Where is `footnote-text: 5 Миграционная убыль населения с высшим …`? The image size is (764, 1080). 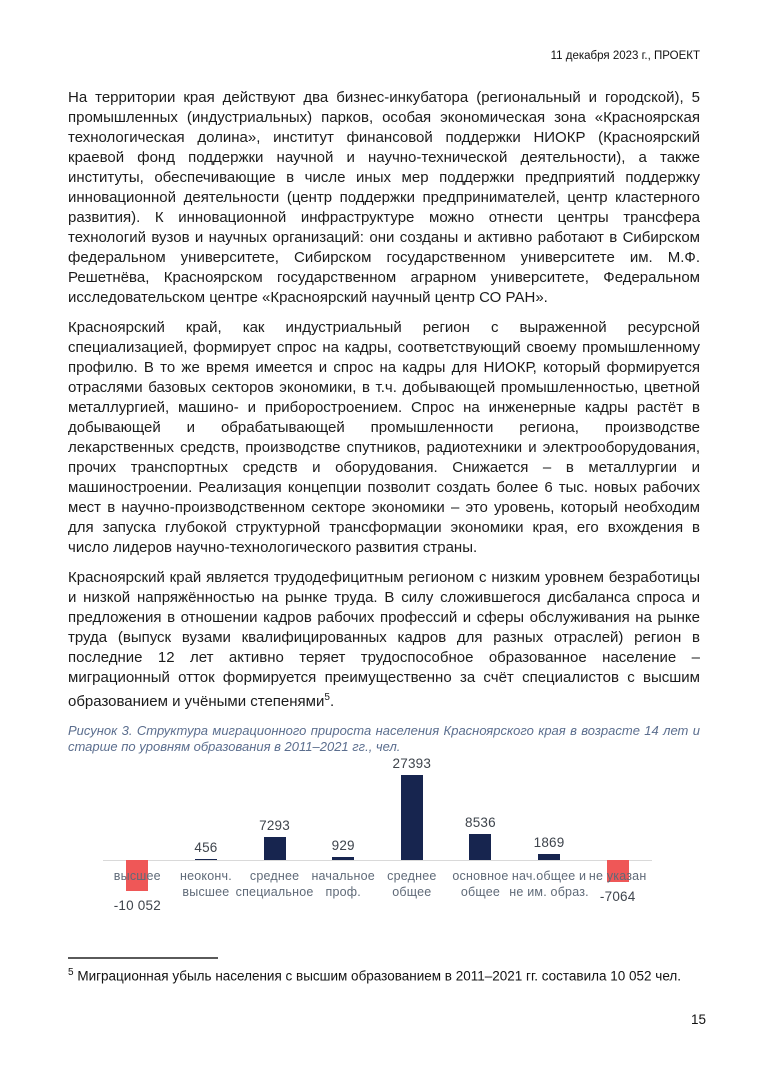 footnote-text: 5 Миграционная убыль населения с высшим … is located at coordinates (384, 974).